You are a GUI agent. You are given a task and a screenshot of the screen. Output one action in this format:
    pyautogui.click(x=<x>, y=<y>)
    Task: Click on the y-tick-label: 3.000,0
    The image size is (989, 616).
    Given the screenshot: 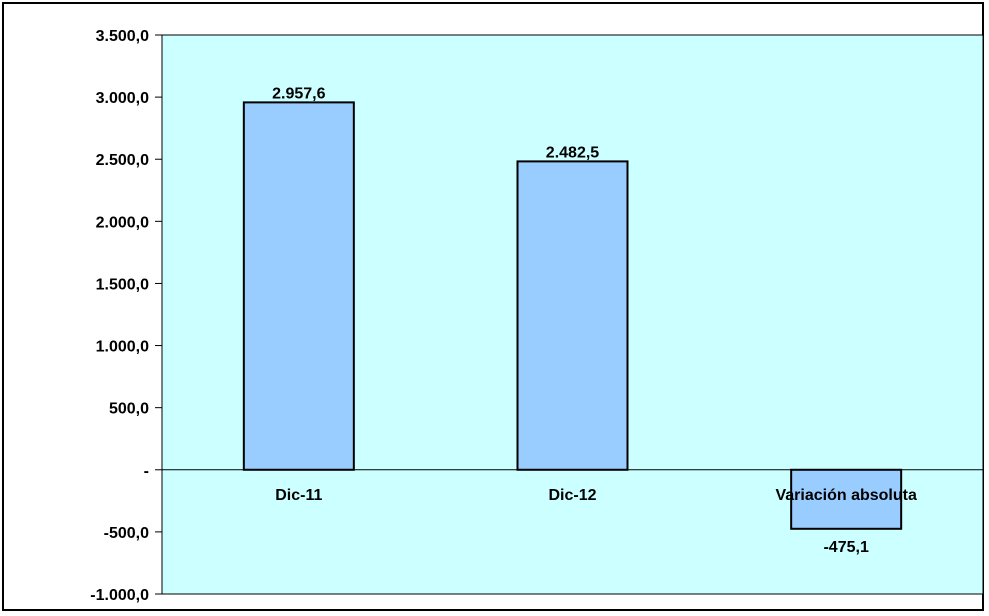 What is the action you would take?
    pyautogui.click(x=122, y=98)
    